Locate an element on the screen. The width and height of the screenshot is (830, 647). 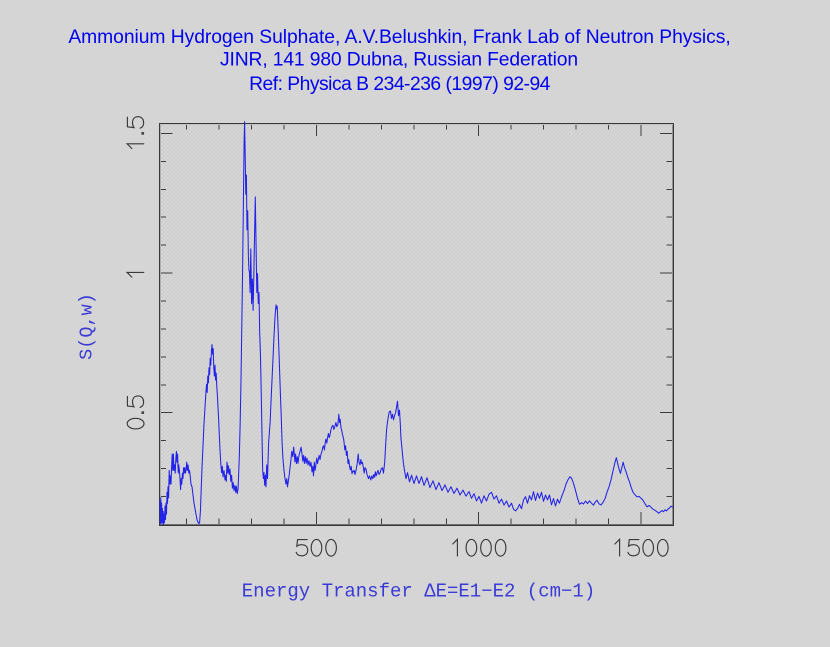
svg-text: S(Q,w) is located at coordinates (87, 326).